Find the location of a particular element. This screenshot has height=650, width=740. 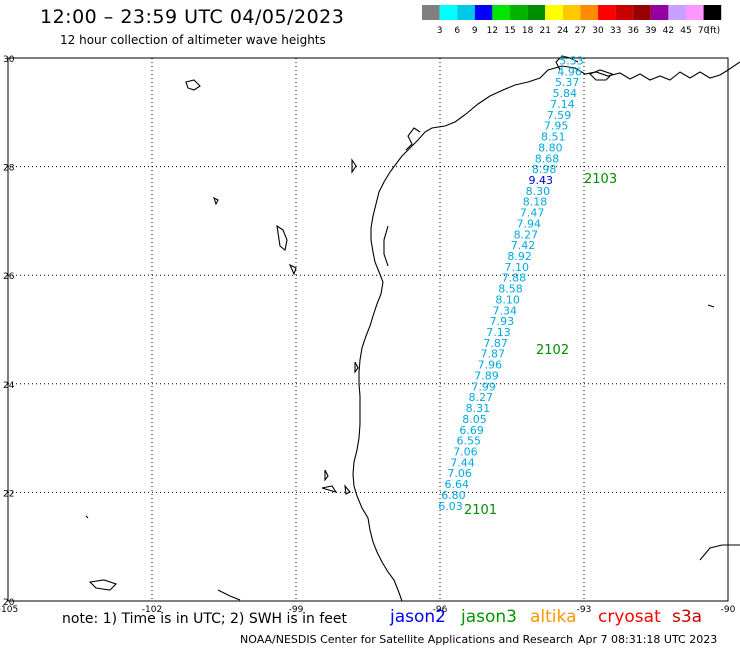

satellite-jason3: jason3 is located at coordinates (489, 617).